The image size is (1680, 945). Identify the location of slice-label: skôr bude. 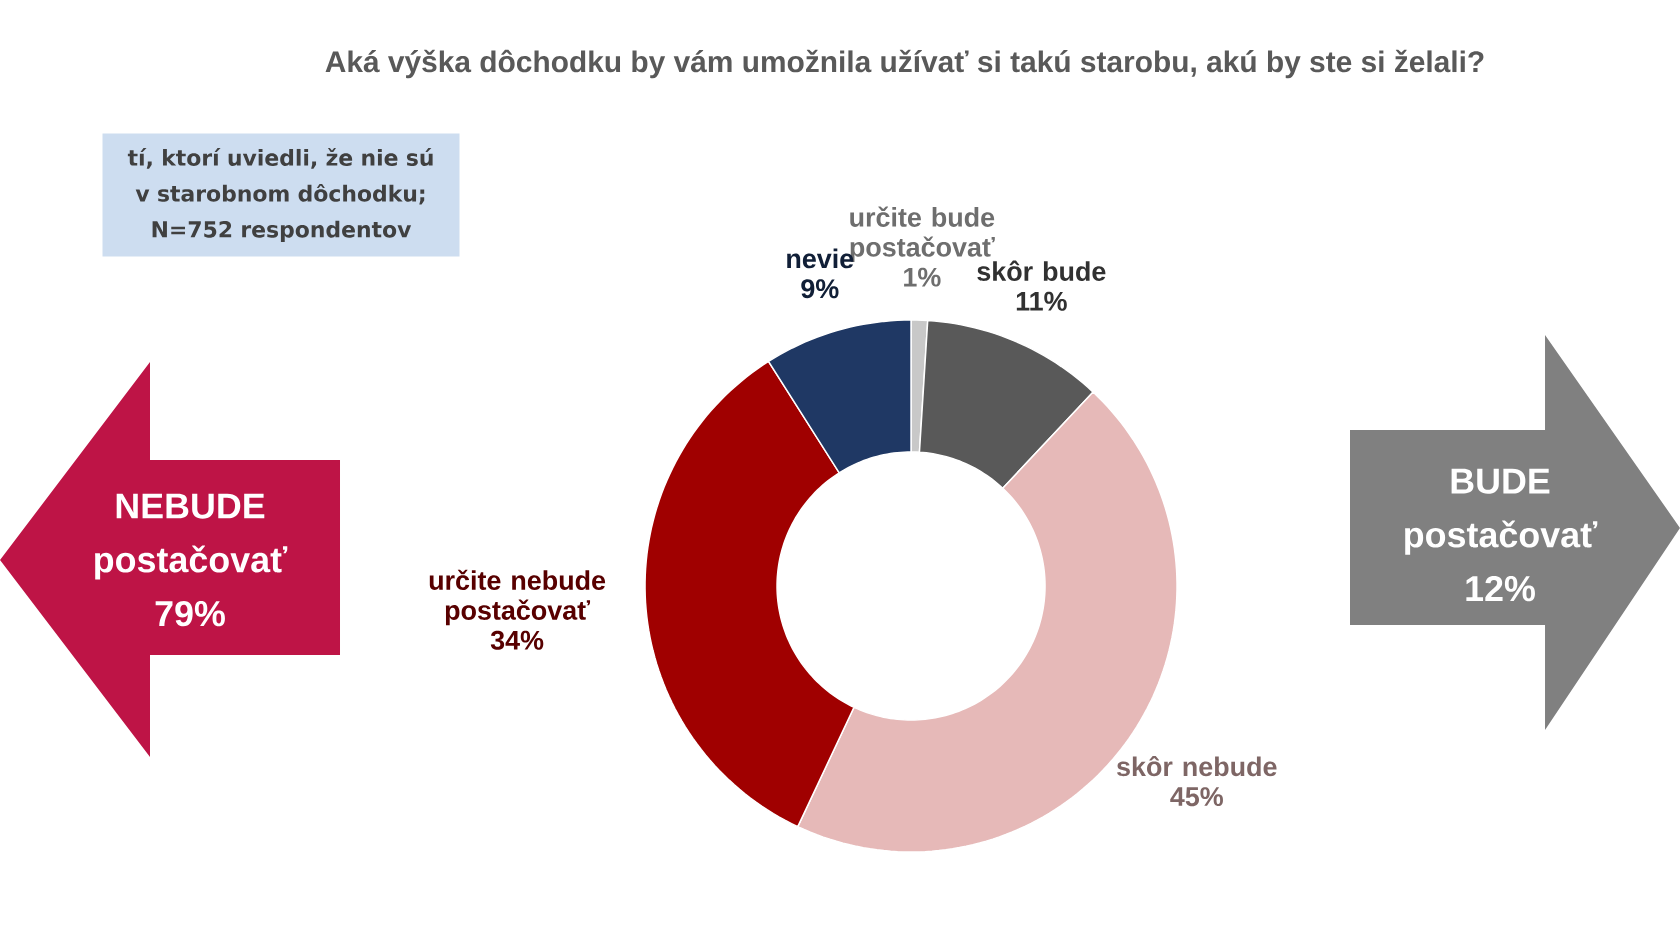
(1041, 270).